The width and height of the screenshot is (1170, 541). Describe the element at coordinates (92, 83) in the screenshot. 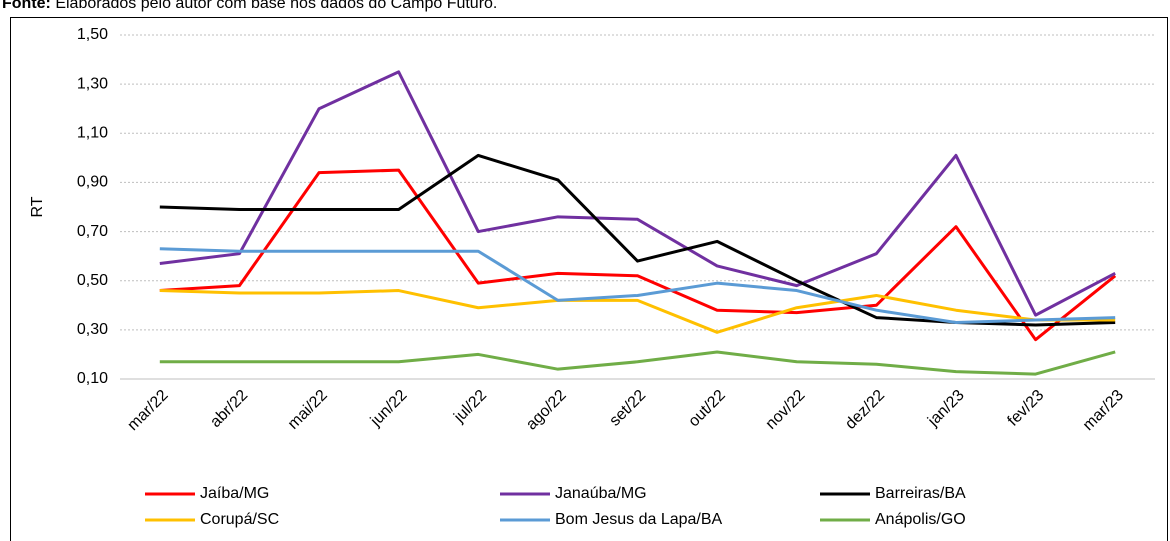

I see `y-tick-label: 1,30` at that location.